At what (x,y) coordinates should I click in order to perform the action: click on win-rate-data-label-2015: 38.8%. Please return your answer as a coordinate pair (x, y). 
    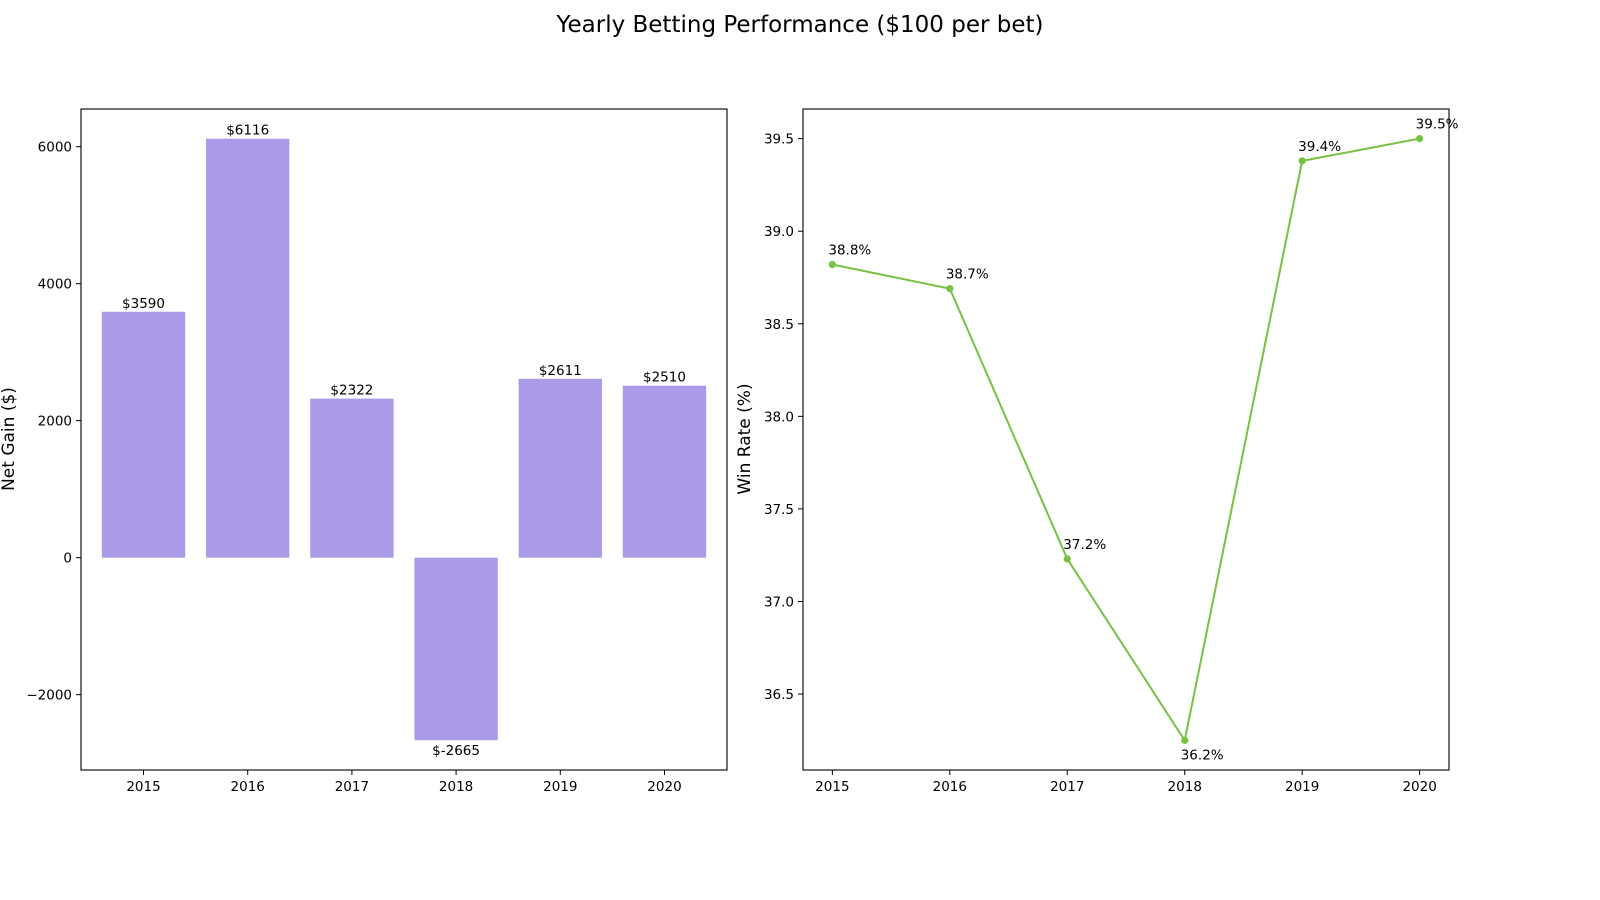
    Looking at the image, I should click on (849, 251).